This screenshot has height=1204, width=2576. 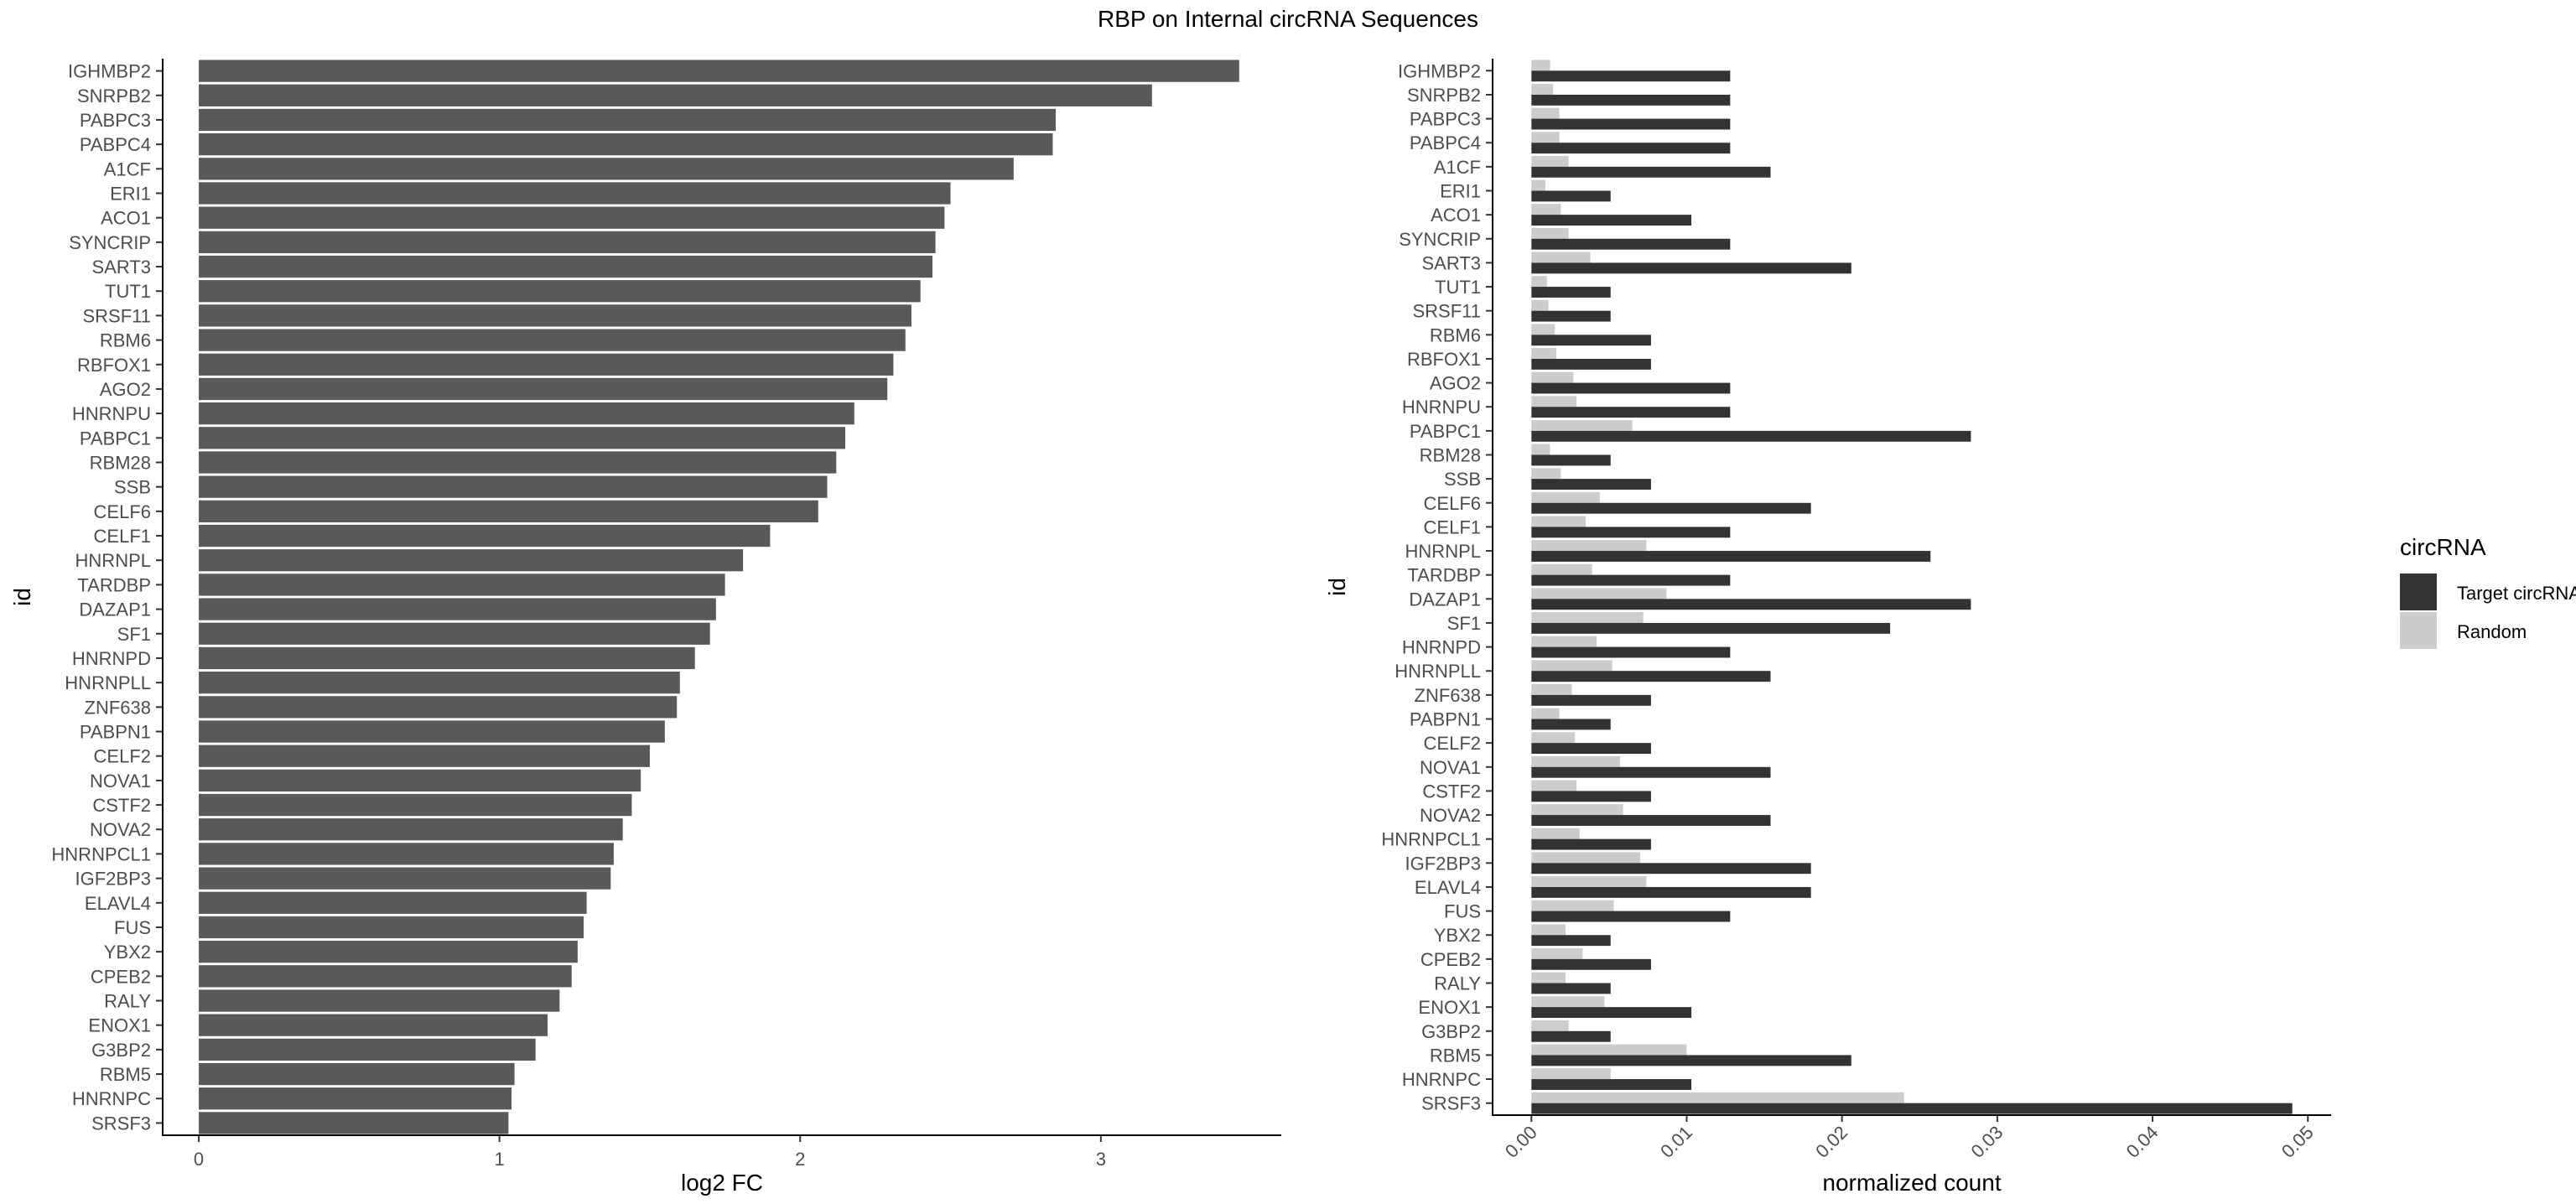 What do you see at coordinates (354, 1123) in the screenshot?
I see `bar-srsf3` at bounding box center [354, 1123].